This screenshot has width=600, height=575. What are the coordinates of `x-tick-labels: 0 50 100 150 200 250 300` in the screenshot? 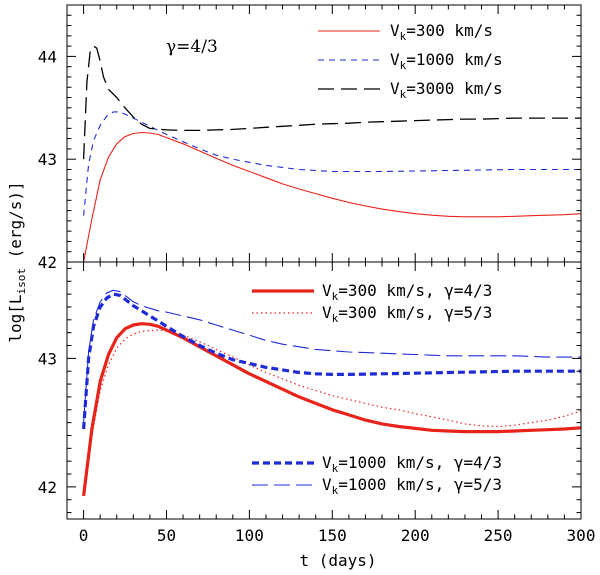 It's located at (337, 535).